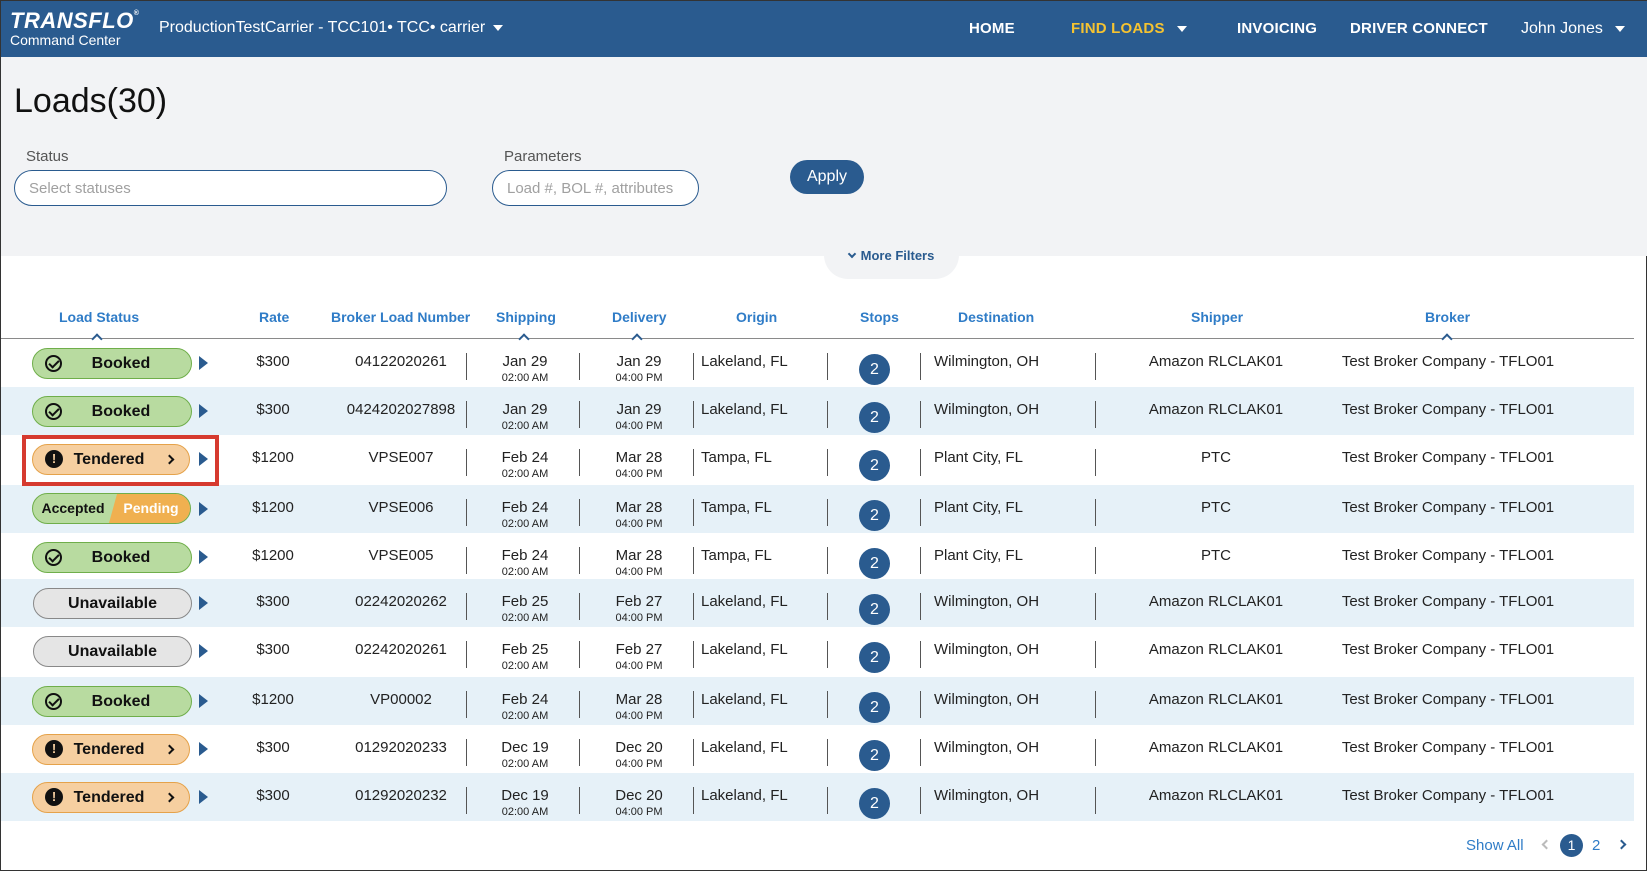 Image resolution: width=1647 pixels, height=871 pixels. What do you see at coordinates (827, 177) in the screenshot?
I see `apply-button: Apply` at bounding box center [827, 177].